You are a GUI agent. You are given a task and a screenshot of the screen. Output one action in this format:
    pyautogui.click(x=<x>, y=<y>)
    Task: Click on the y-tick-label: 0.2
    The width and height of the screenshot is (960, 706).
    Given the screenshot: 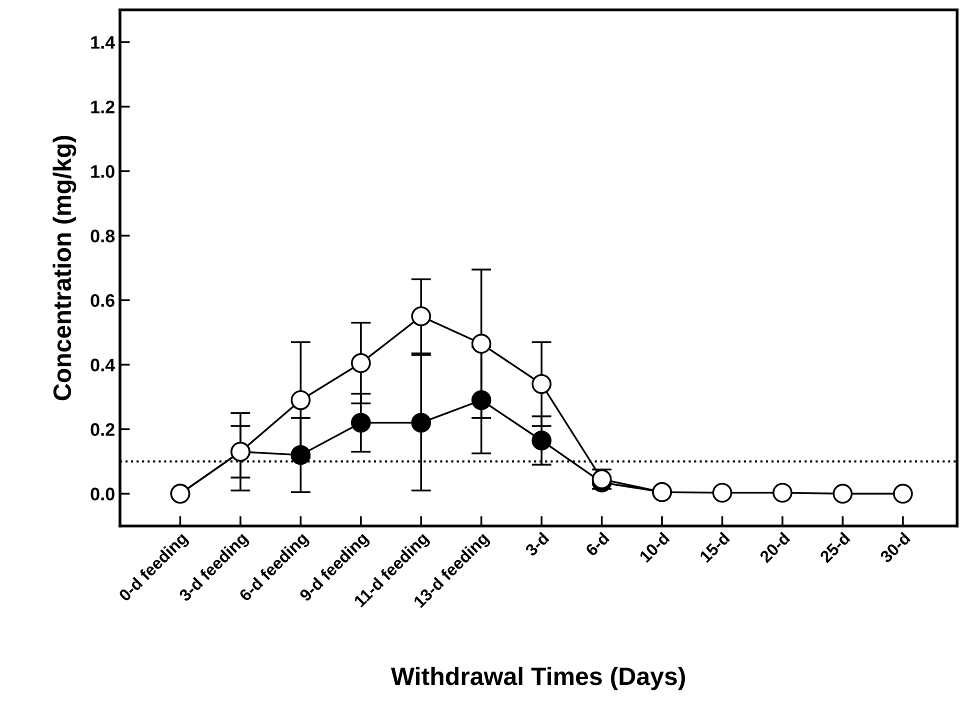 What is the action you would take?
    pyautogui.click(x=102, y=429)
    